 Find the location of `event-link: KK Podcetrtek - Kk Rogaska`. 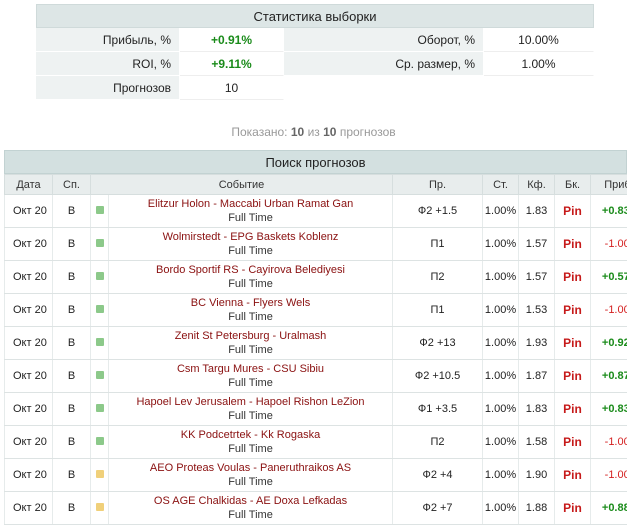

event-link: KK Podcetrtek - Kk Rogaska is located at coordinates (250, 435).